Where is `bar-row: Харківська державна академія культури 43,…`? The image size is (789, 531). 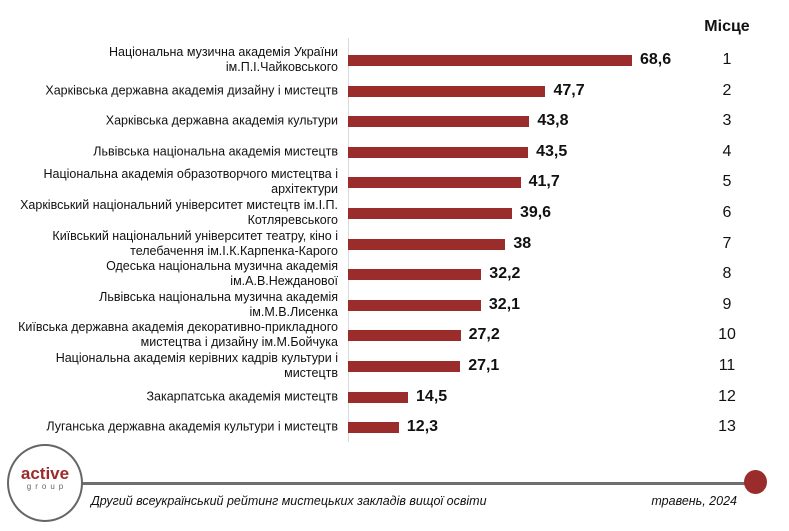
bar-row: Харківська державна академія культури 43,… is located at coordinates (394, 121).